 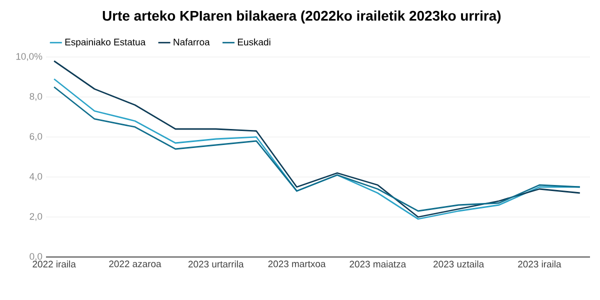 I want to click on y-tick-label: 0,0, so click(x=36, y=257).